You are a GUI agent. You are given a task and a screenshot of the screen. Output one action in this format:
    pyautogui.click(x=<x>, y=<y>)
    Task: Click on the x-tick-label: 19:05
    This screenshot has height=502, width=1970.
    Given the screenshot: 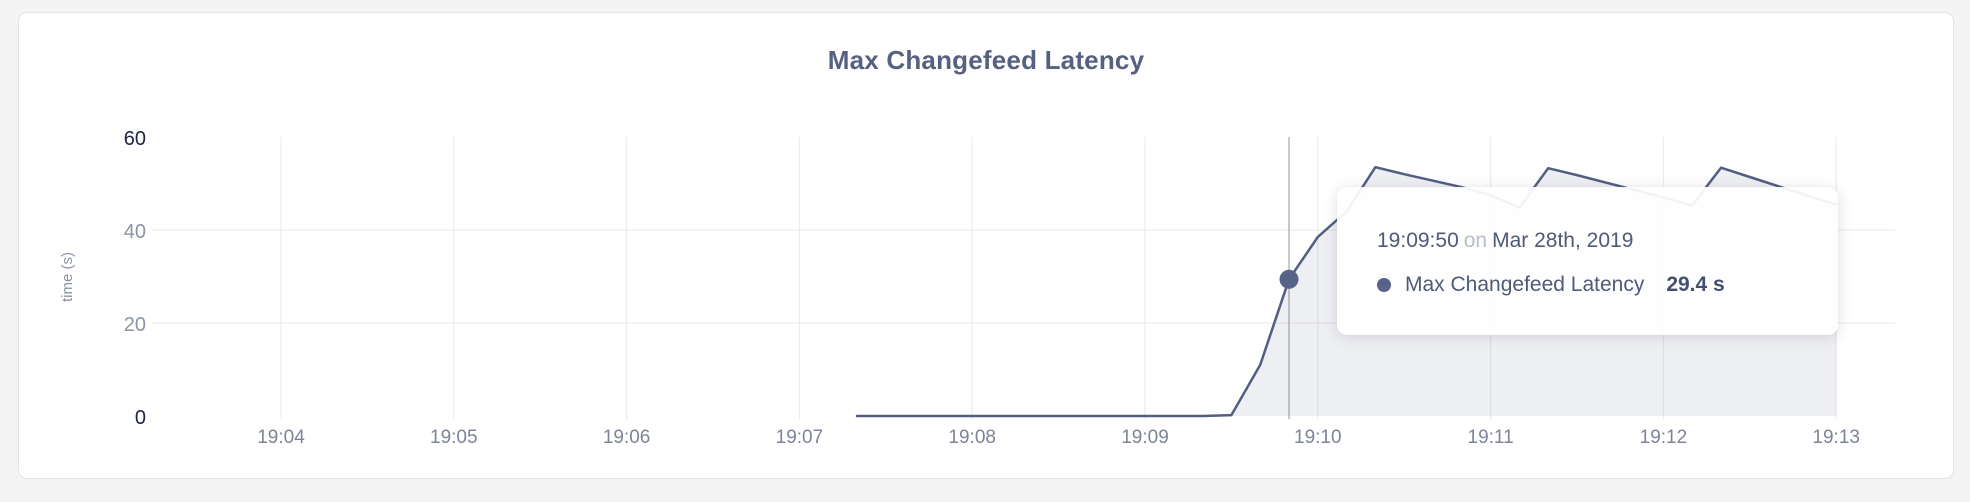 What is the action you would take?
    pyautogui.click(x=454, y=437)
    